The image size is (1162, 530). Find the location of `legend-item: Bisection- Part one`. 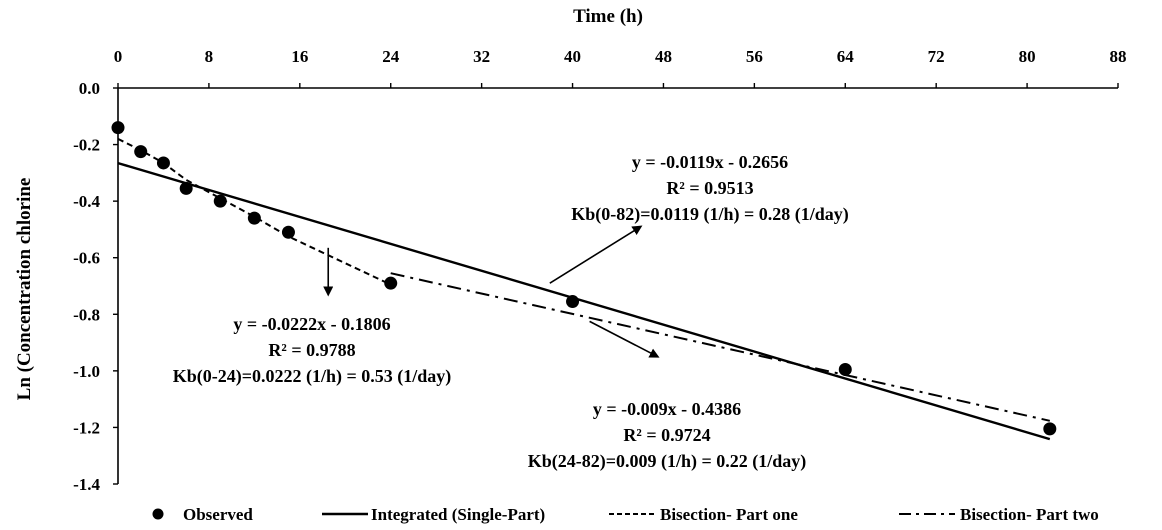

legend-item: Bisection- Part one is located at coordinates (703, 514).